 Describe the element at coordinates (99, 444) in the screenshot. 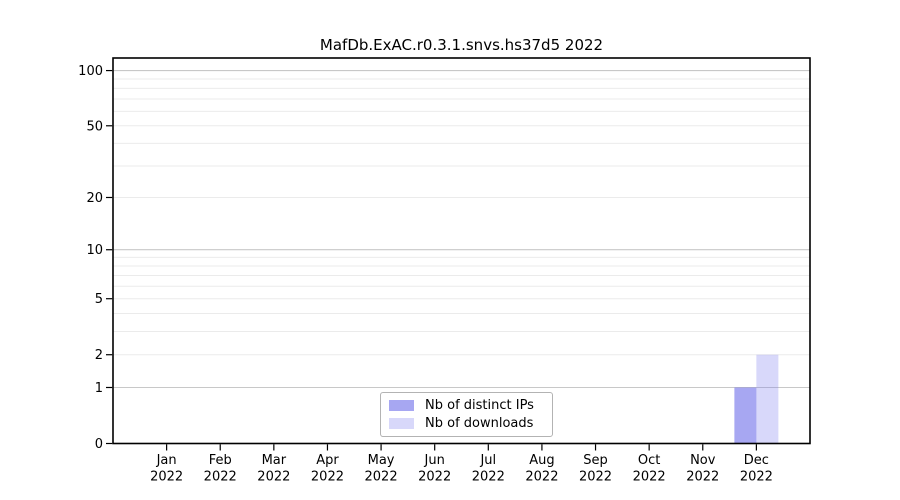

I see `y-tick-label: 0` at that location.